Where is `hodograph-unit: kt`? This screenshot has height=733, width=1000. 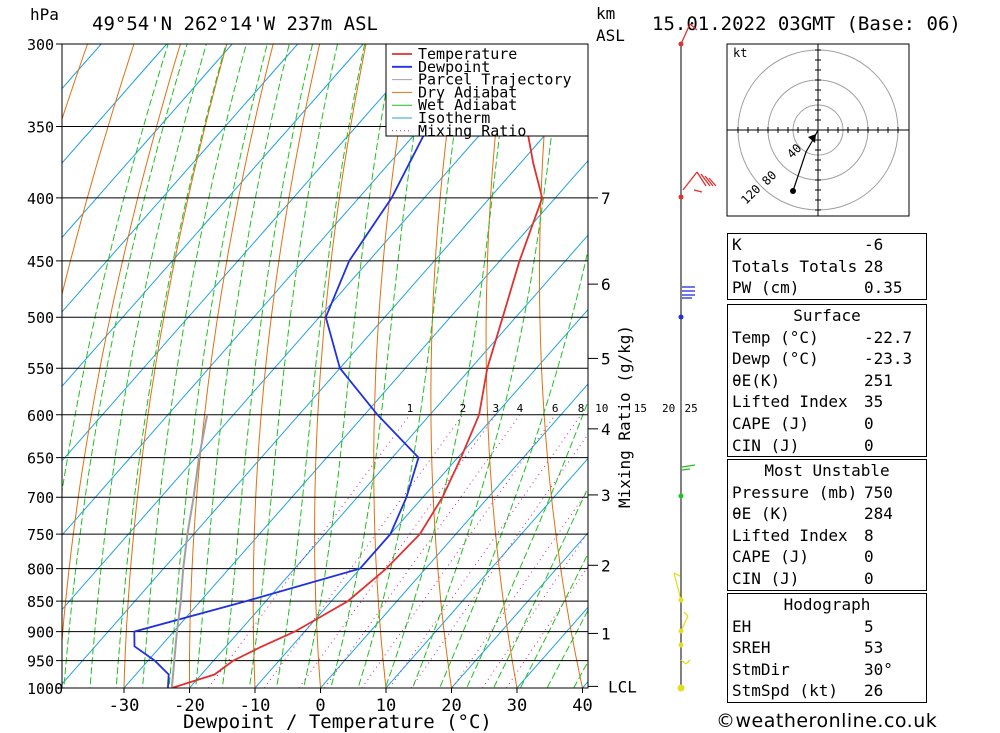 hodograph-unit: kt is located at coordinates (740, 53).